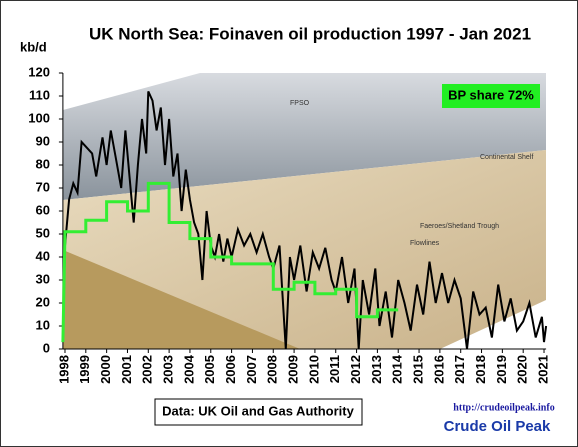  I want to click on source: Data: UK Oil and Gas Authority, so click(258, 410).